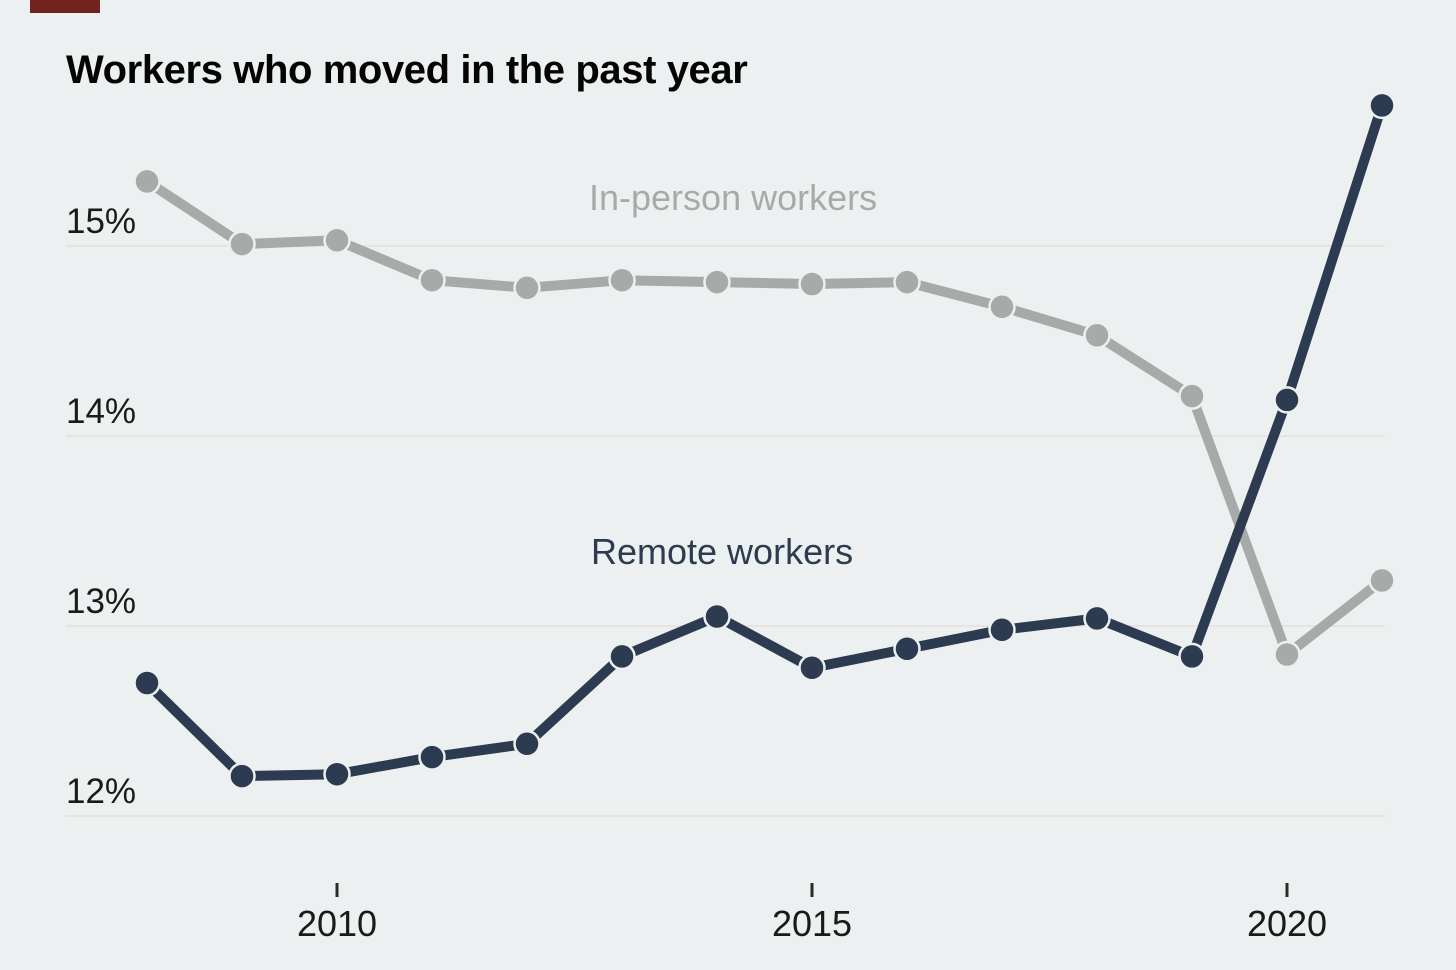 This screenshot has width=1456, height=970. I want to click on series-label-in-person: In-person workers, so click(733, 197).